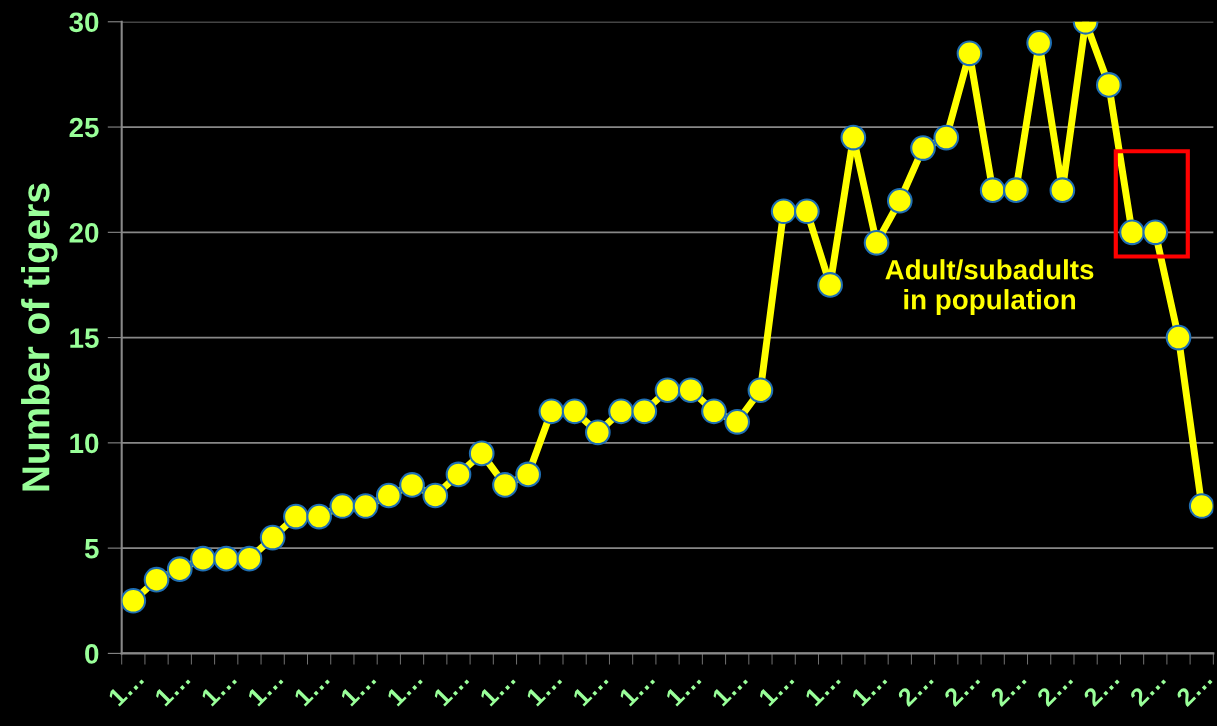 The height and width of the screenshot is (726, 1217). I want to click on y-tick-label: 0, so click(92, 654).